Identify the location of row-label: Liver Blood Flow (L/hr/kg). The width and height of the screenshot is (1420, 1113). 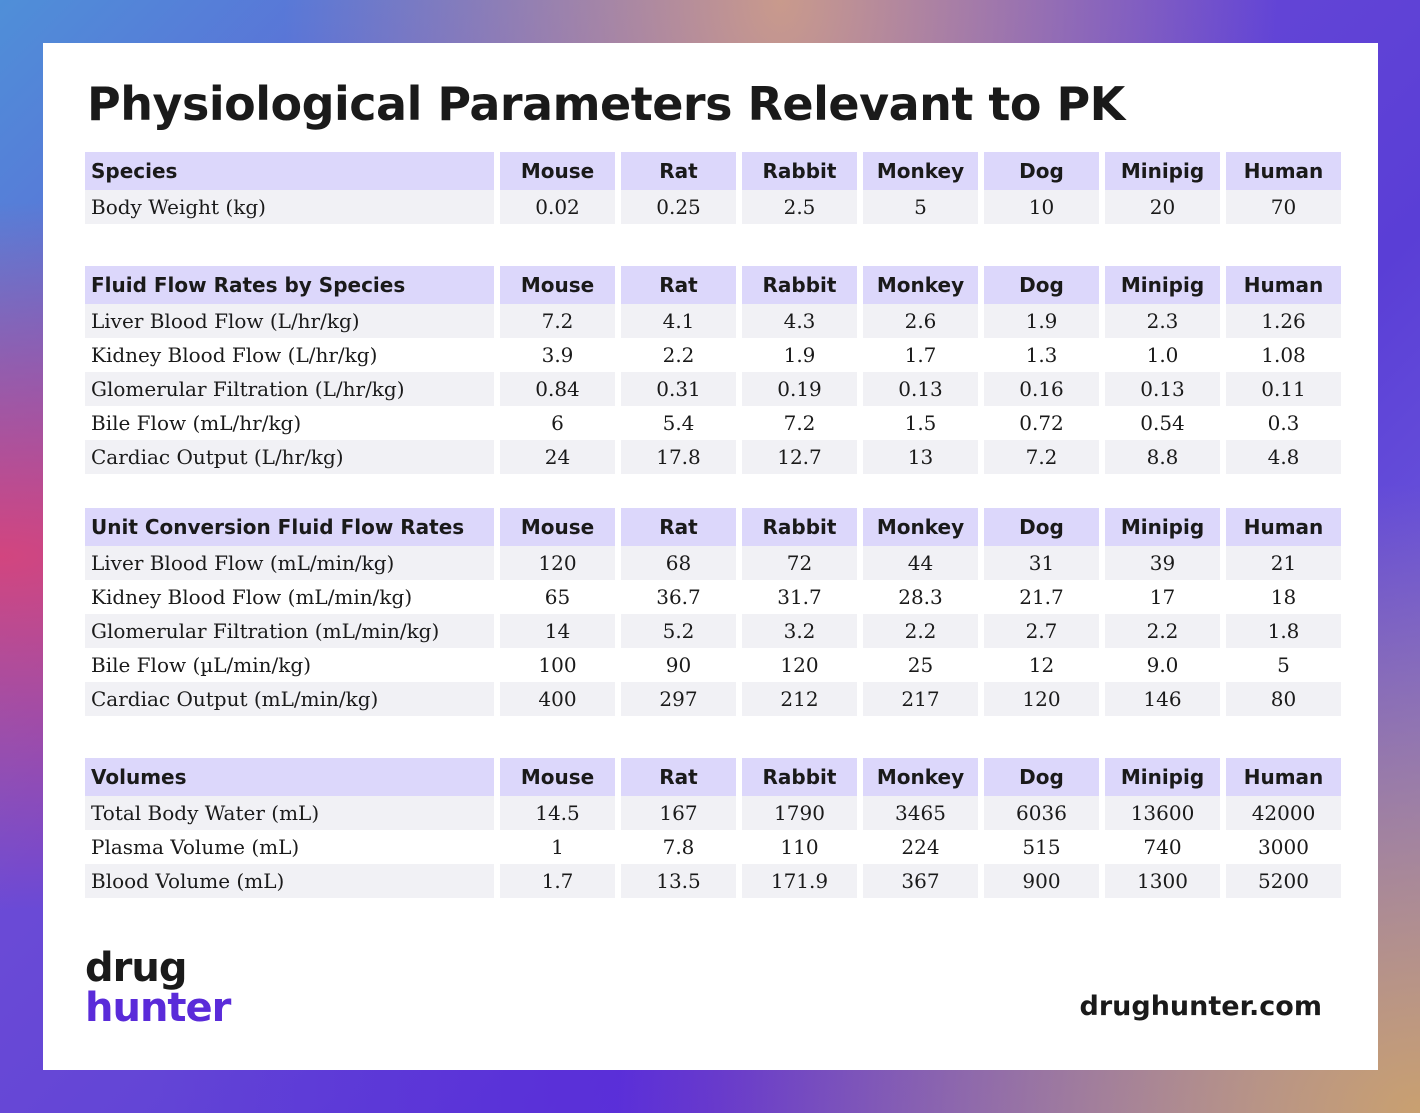
(289, 321).